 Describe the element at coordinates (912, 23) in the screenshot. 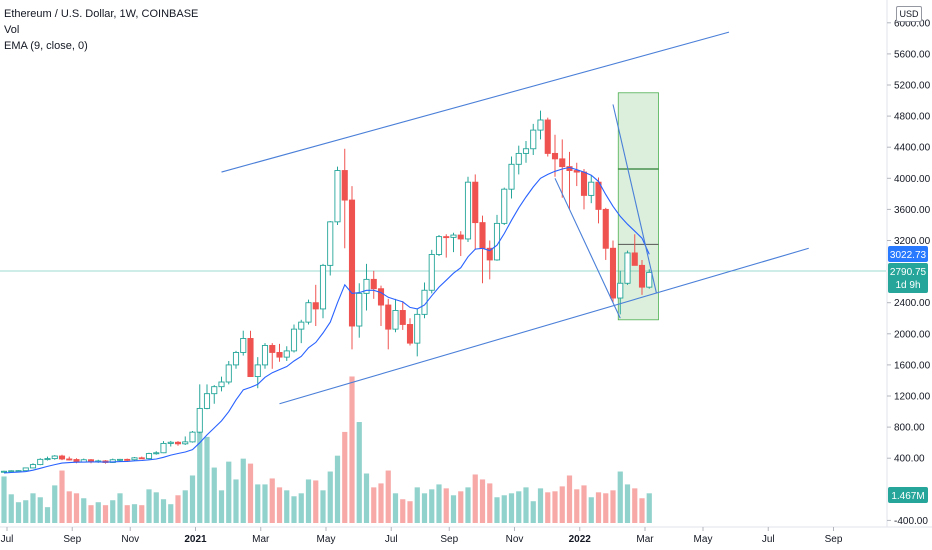

I see `price-tick-label: 6000.00` at that location.